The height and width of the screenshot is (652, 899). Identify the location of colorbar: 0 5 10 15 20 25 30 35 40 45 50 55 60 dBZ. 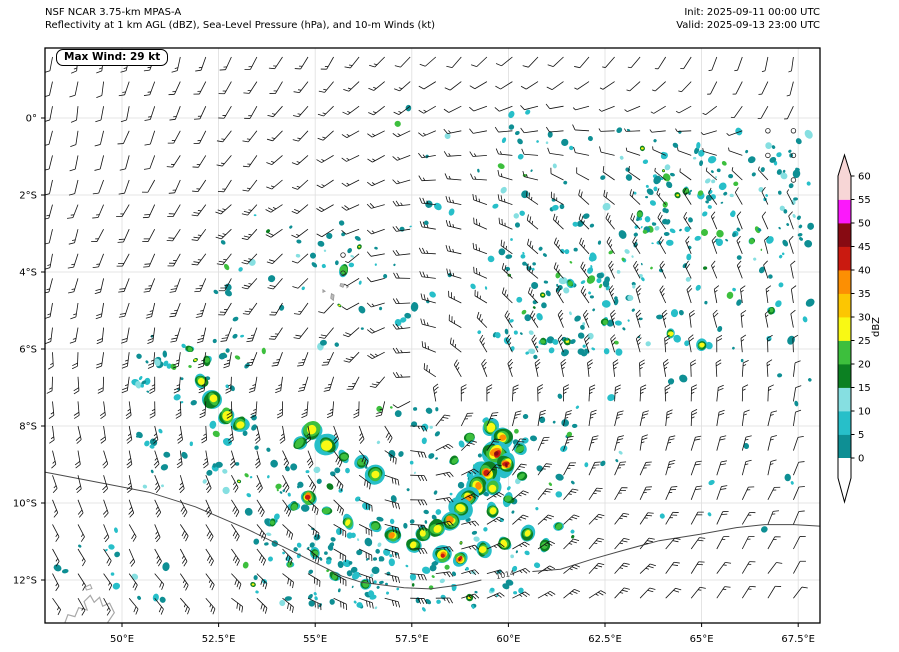
(859, 328).